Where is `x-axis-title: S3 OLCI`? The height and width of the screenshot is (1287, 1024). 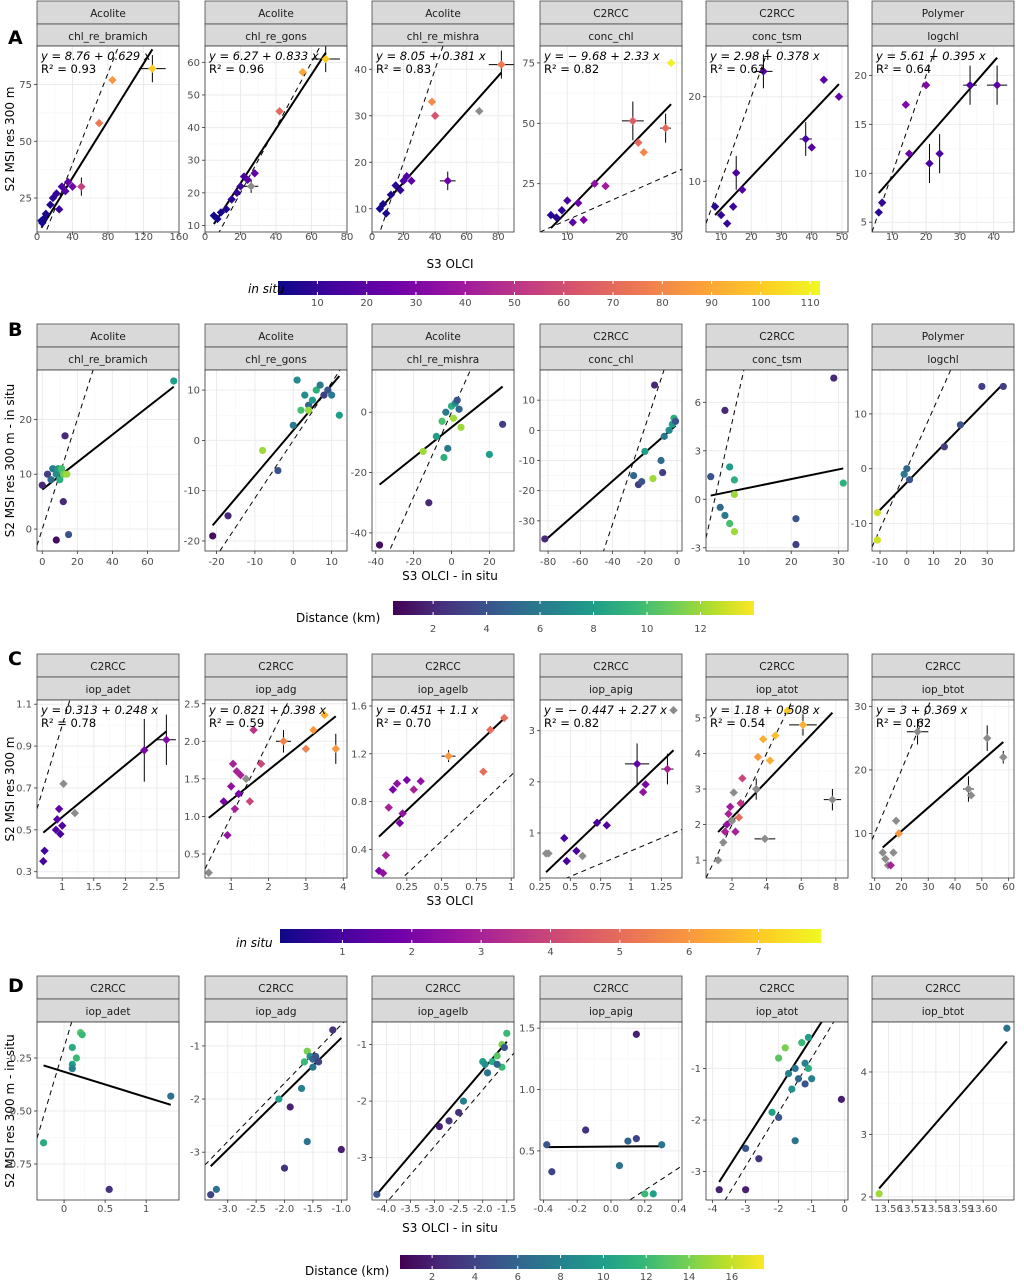 x-axis-title: S3 OLCI is located at coordinates (449, 901).